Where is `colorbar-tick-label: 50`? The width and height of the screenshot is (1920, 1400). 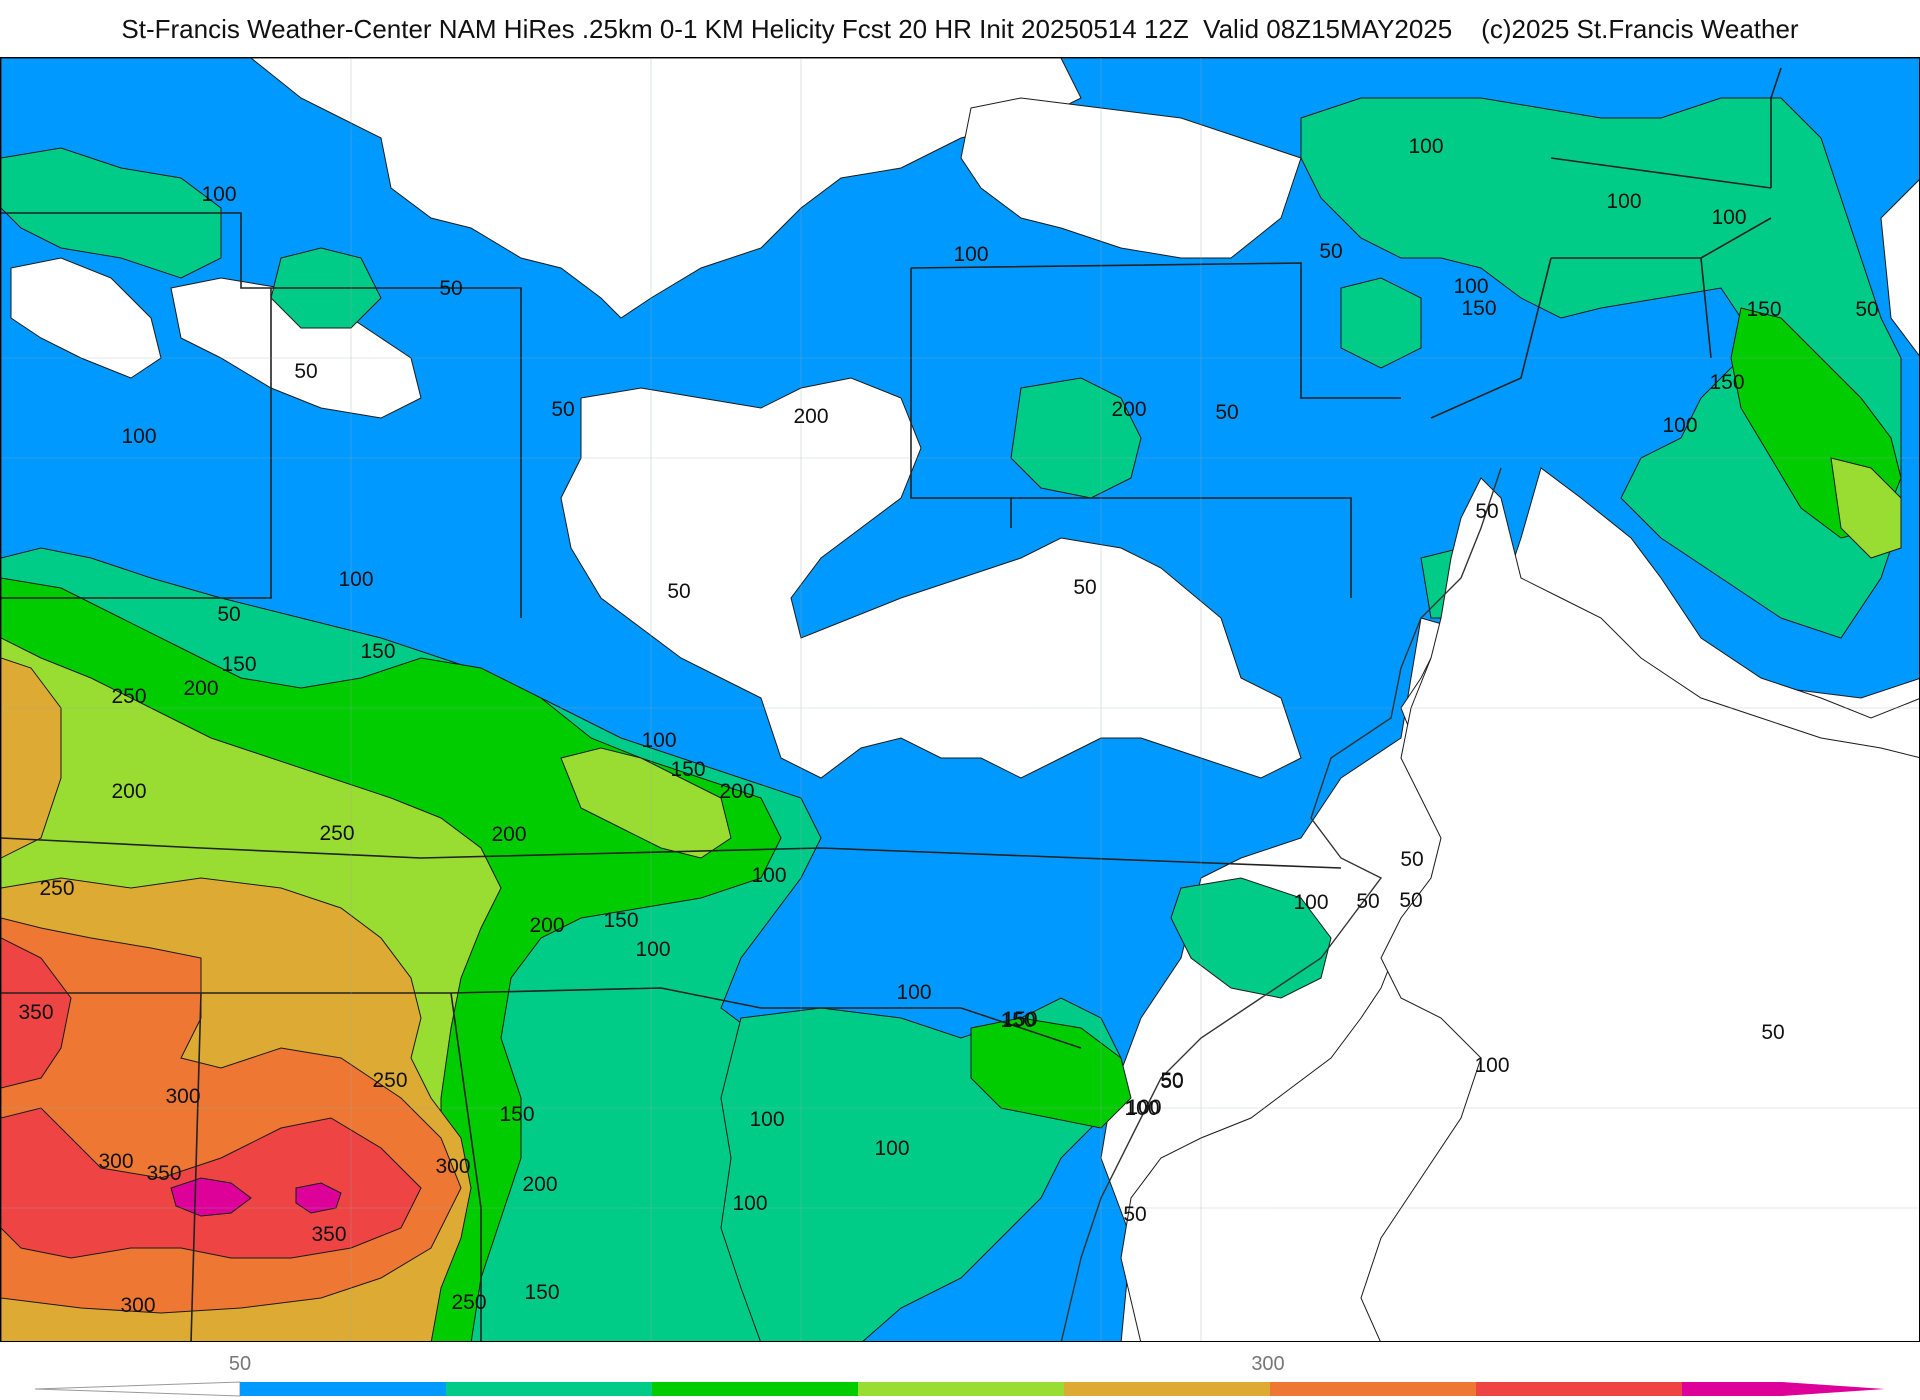 colorbar-tick-label: 50 is located at coordinates (240, 1364).